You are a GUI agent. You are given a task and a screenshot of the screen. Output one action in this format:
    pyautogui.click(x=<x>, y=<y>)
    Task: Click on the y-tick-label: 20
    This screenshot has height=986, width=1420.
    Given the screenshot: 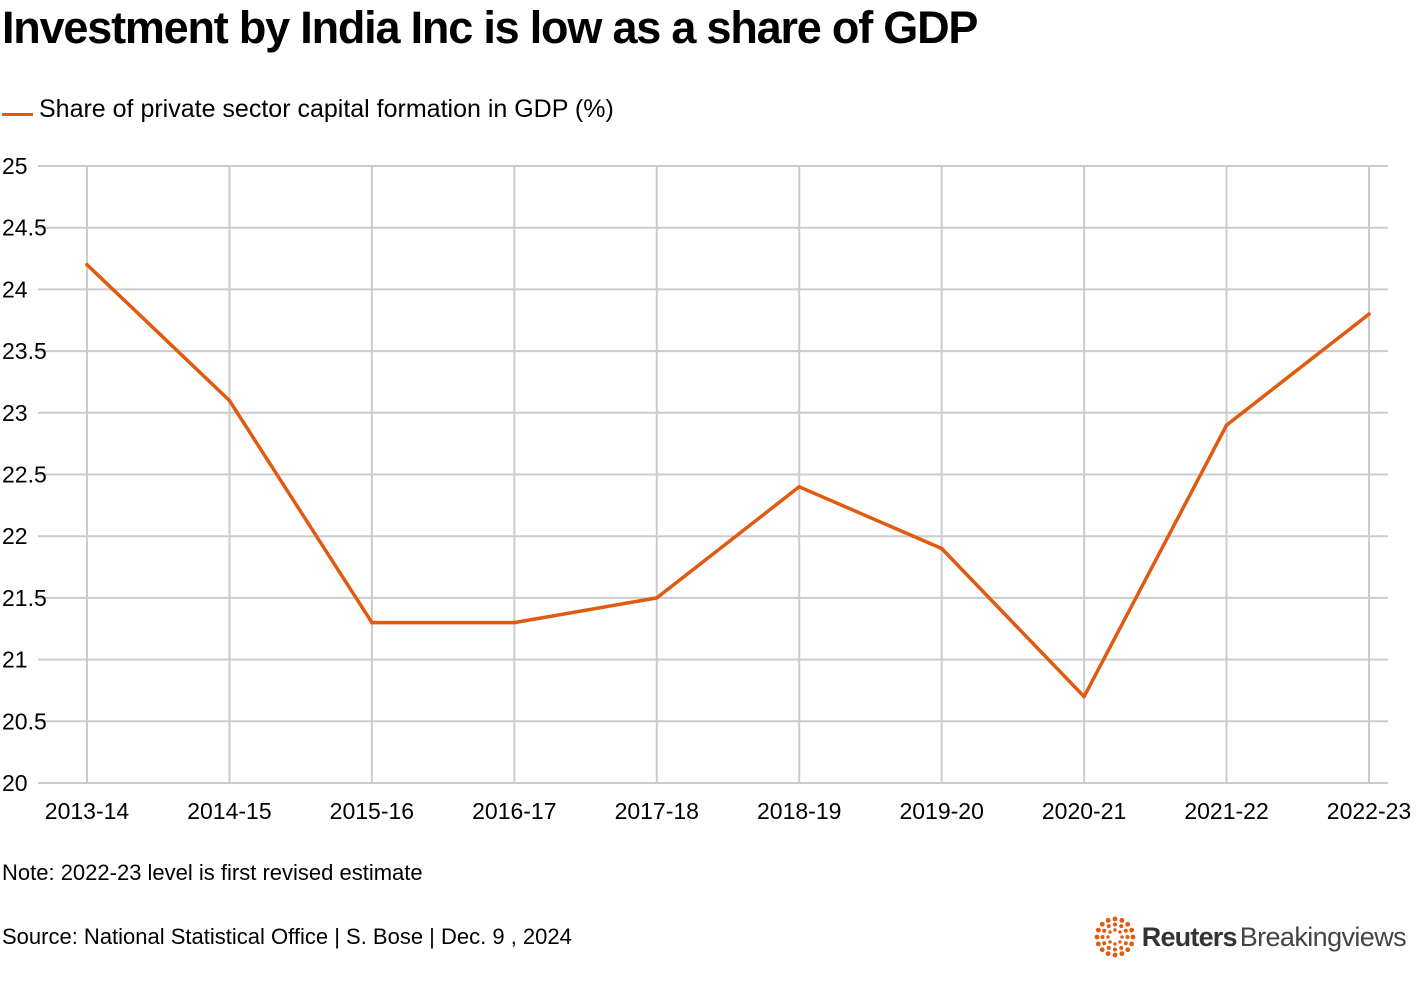 What is the action you would take?
    pyautogui.click(x=15, y=783)
    